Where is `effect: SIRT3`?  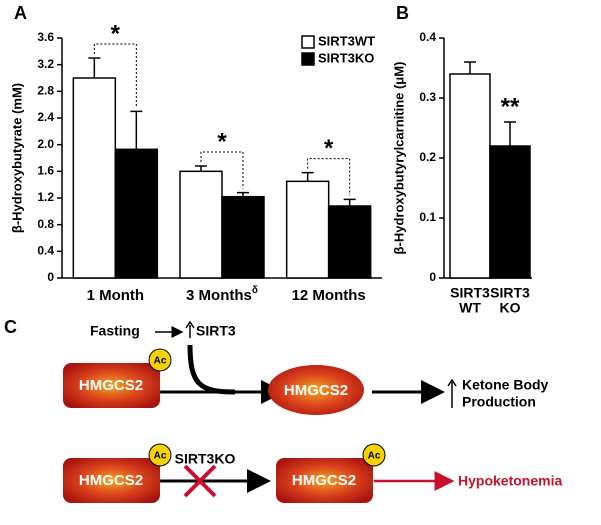
effect: SIRT3 is located at coordinates (216, 331).